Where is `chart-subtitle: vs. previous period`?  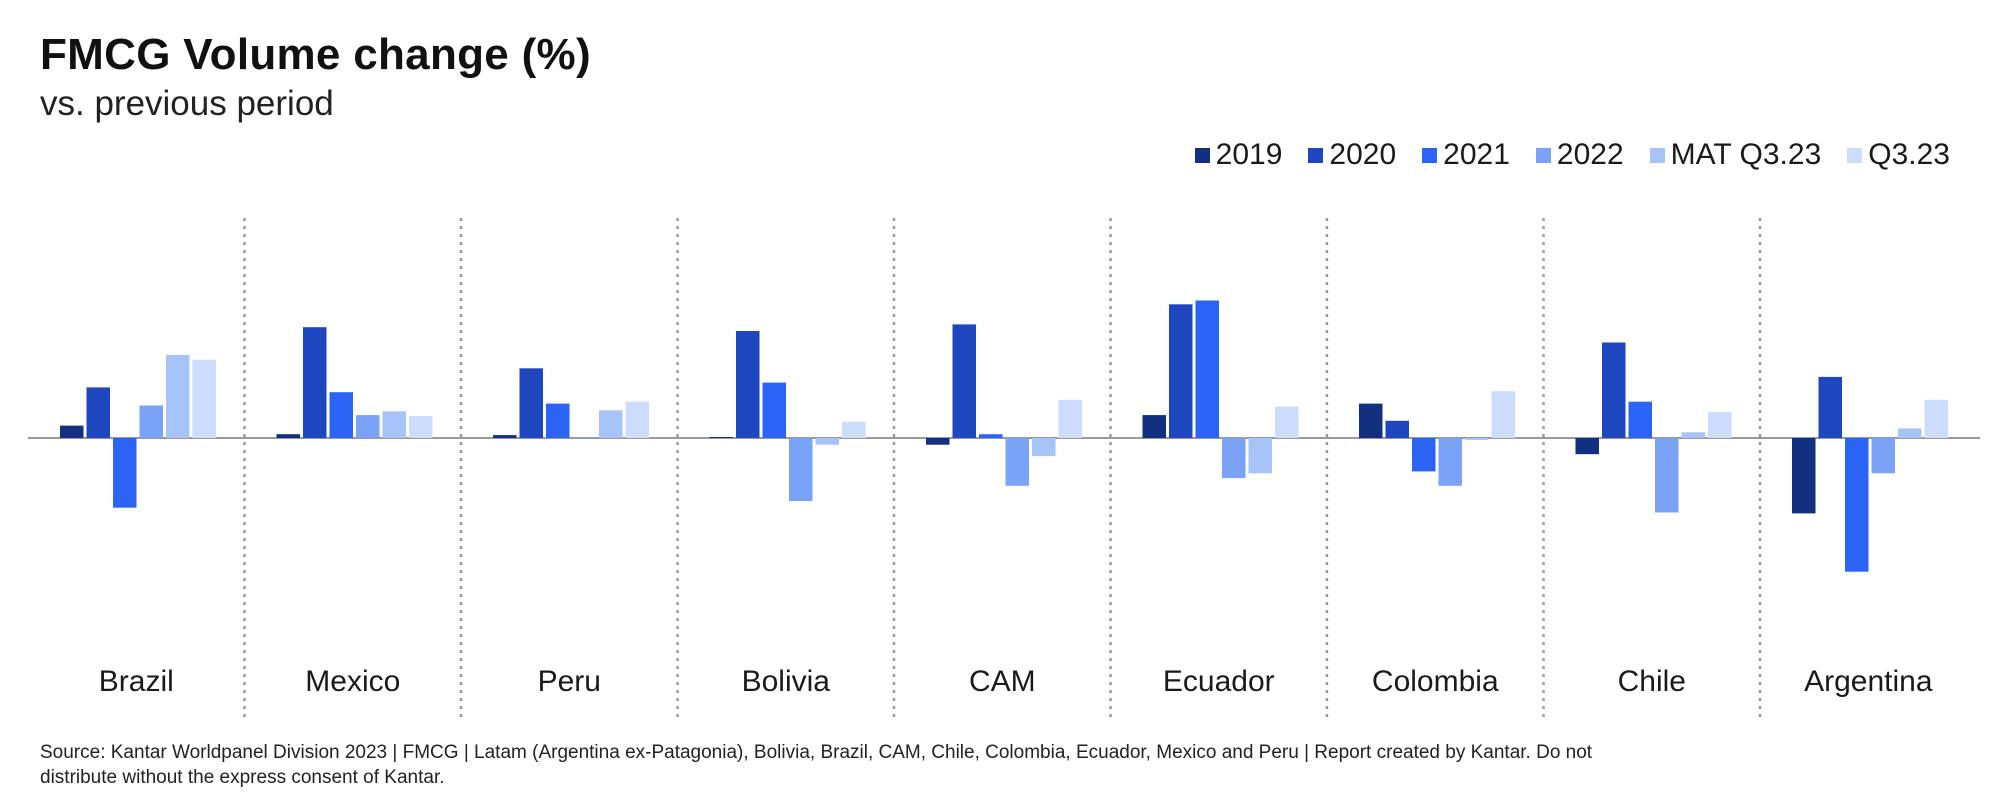
chart-subtitle: vs. previous period is located at coordinates (187, 103).